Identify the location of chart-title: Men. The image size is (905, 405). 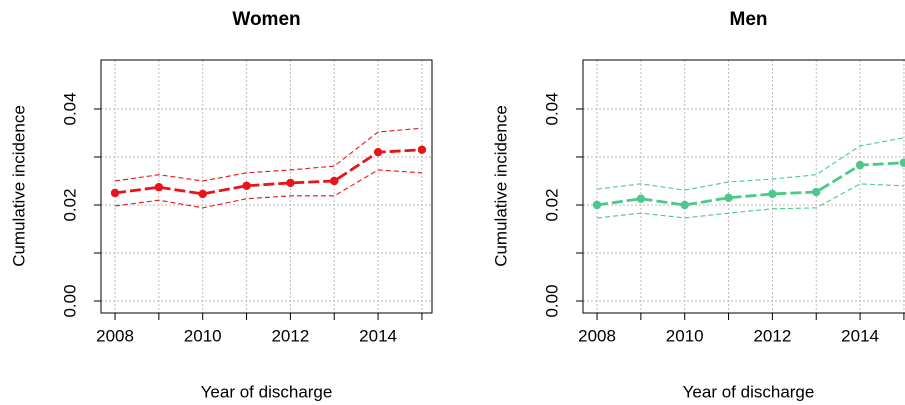
(749, 19).